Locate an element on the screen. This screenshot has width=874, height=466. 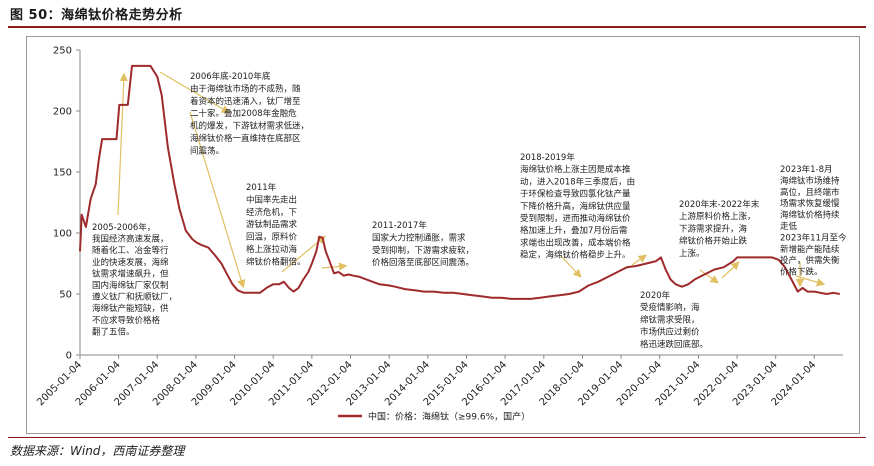
title-rule is located at coordinates (437, 27).